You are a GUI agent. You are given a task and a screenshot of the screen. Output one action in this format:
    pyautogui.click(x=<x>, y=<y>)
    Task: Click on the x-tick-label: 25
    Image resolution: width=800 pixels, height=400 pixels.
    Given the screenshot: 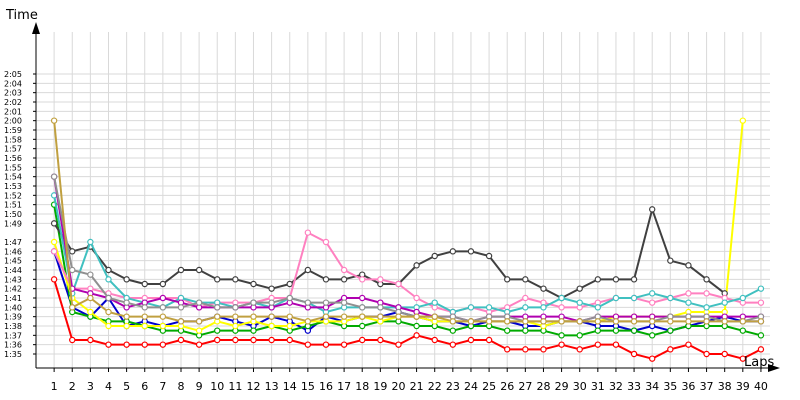 What is the action you would take?
    pyautogui.click(x=489, y=386)
    